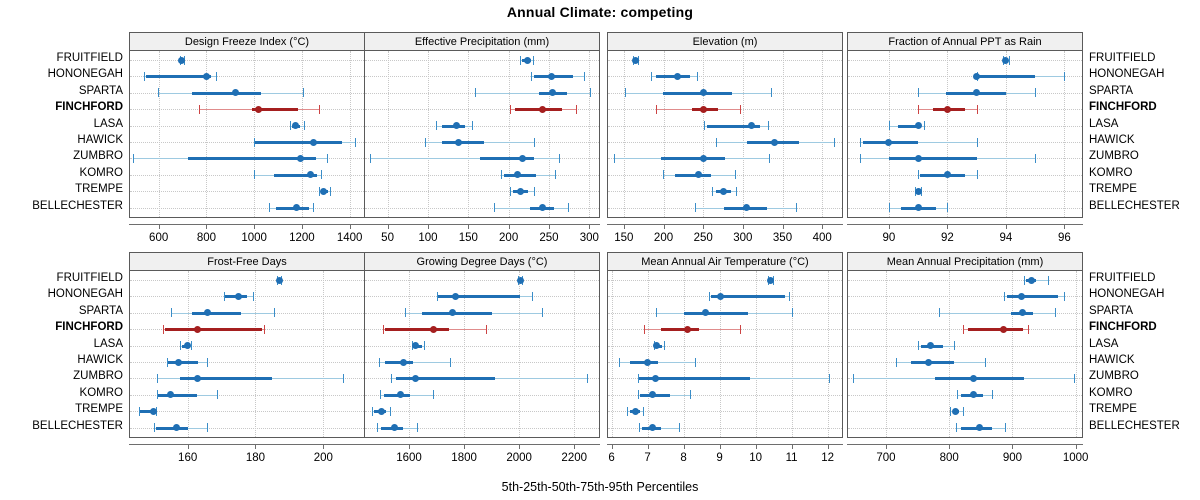 This screenshot has height=500, width=1200. I want to click on panel-frost-free-days: Frost-Free Days, so click(247, 345).